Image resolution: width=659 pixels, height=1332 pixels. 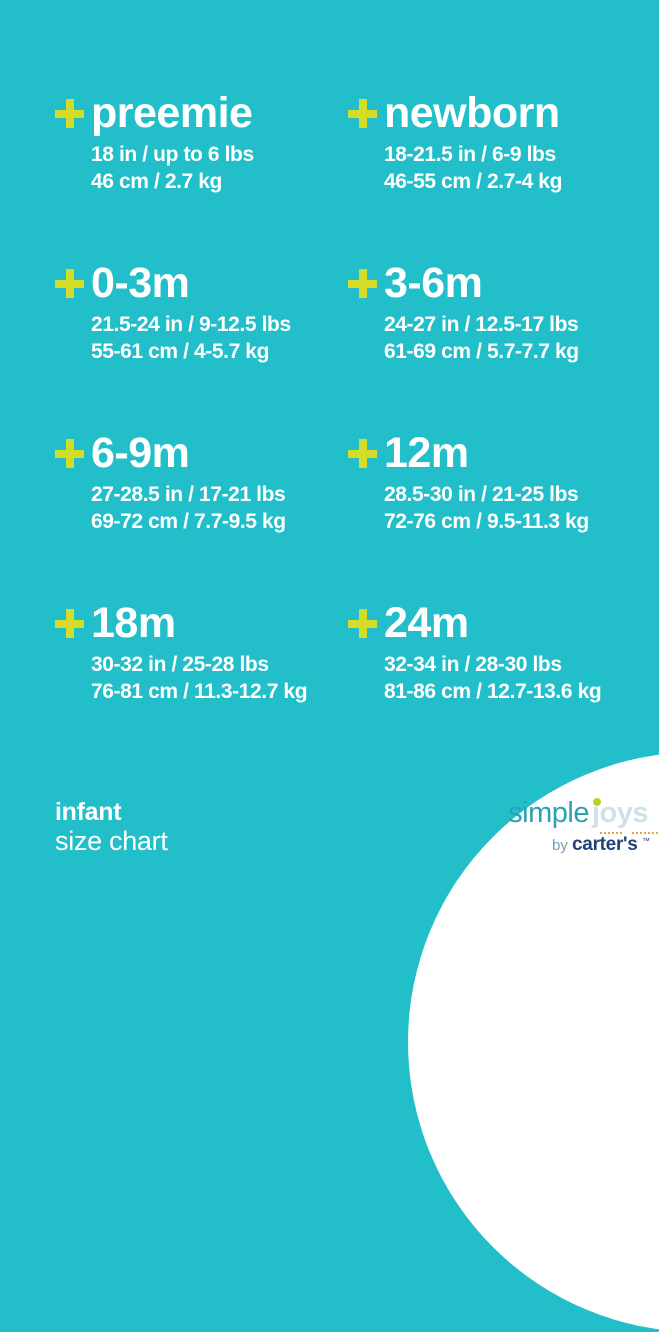 I want to click on size-metric: 69-72 cm / 7.7-9.5 kg, so click(x=188, y=521).